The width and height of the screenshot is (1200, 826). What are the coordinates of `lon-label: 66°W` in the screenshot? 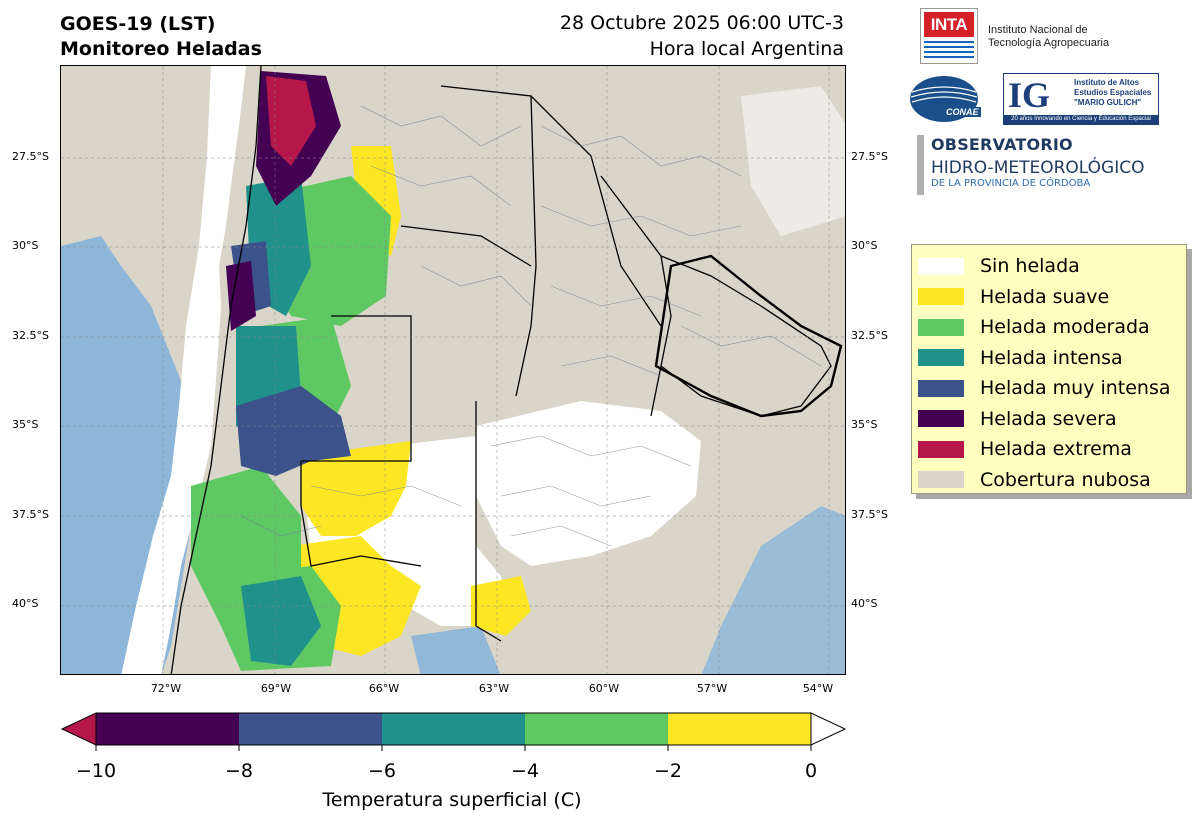 It's located at (384, 688).